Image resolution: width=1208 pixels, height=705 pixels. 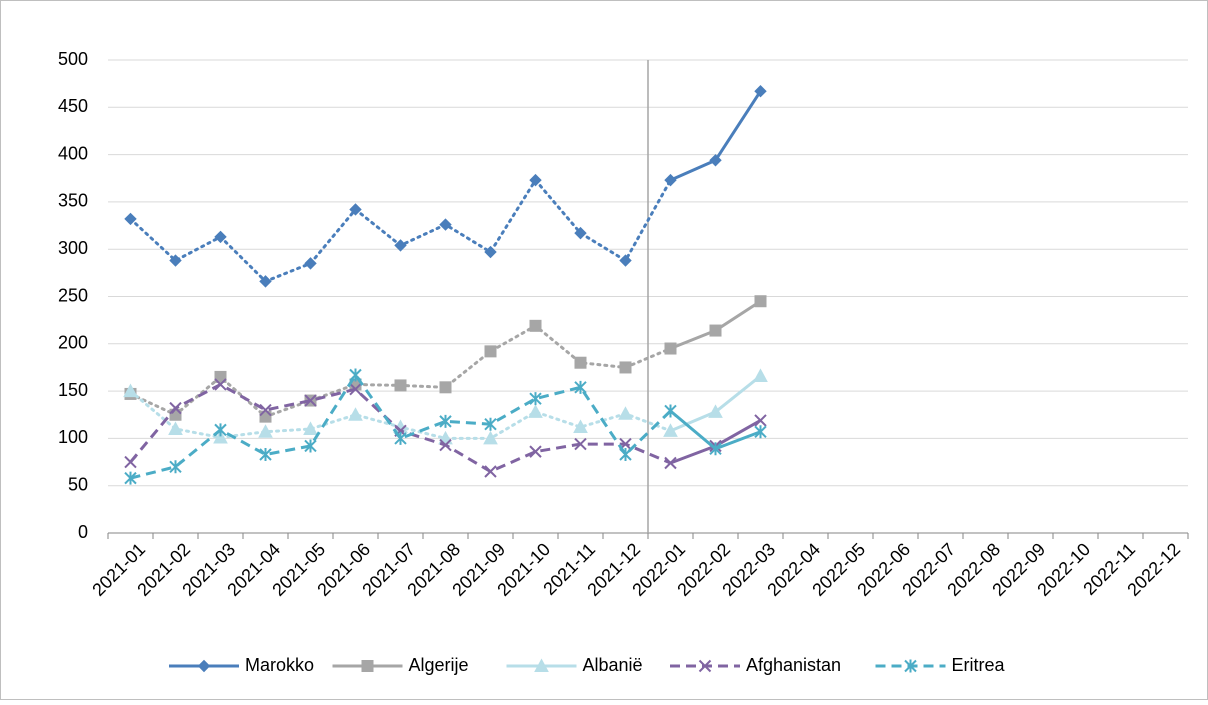 I want to click on legend-item: Albanië, so click(x=574, y=665).